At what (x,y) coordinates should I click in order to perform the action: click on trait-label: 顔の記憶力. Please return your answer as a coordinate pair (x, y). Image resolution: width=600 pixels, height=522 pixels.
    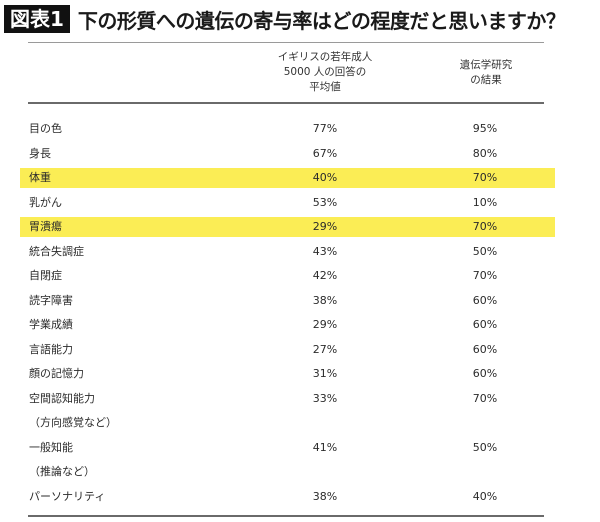
    Looking at the image, I should click on (56, 373).